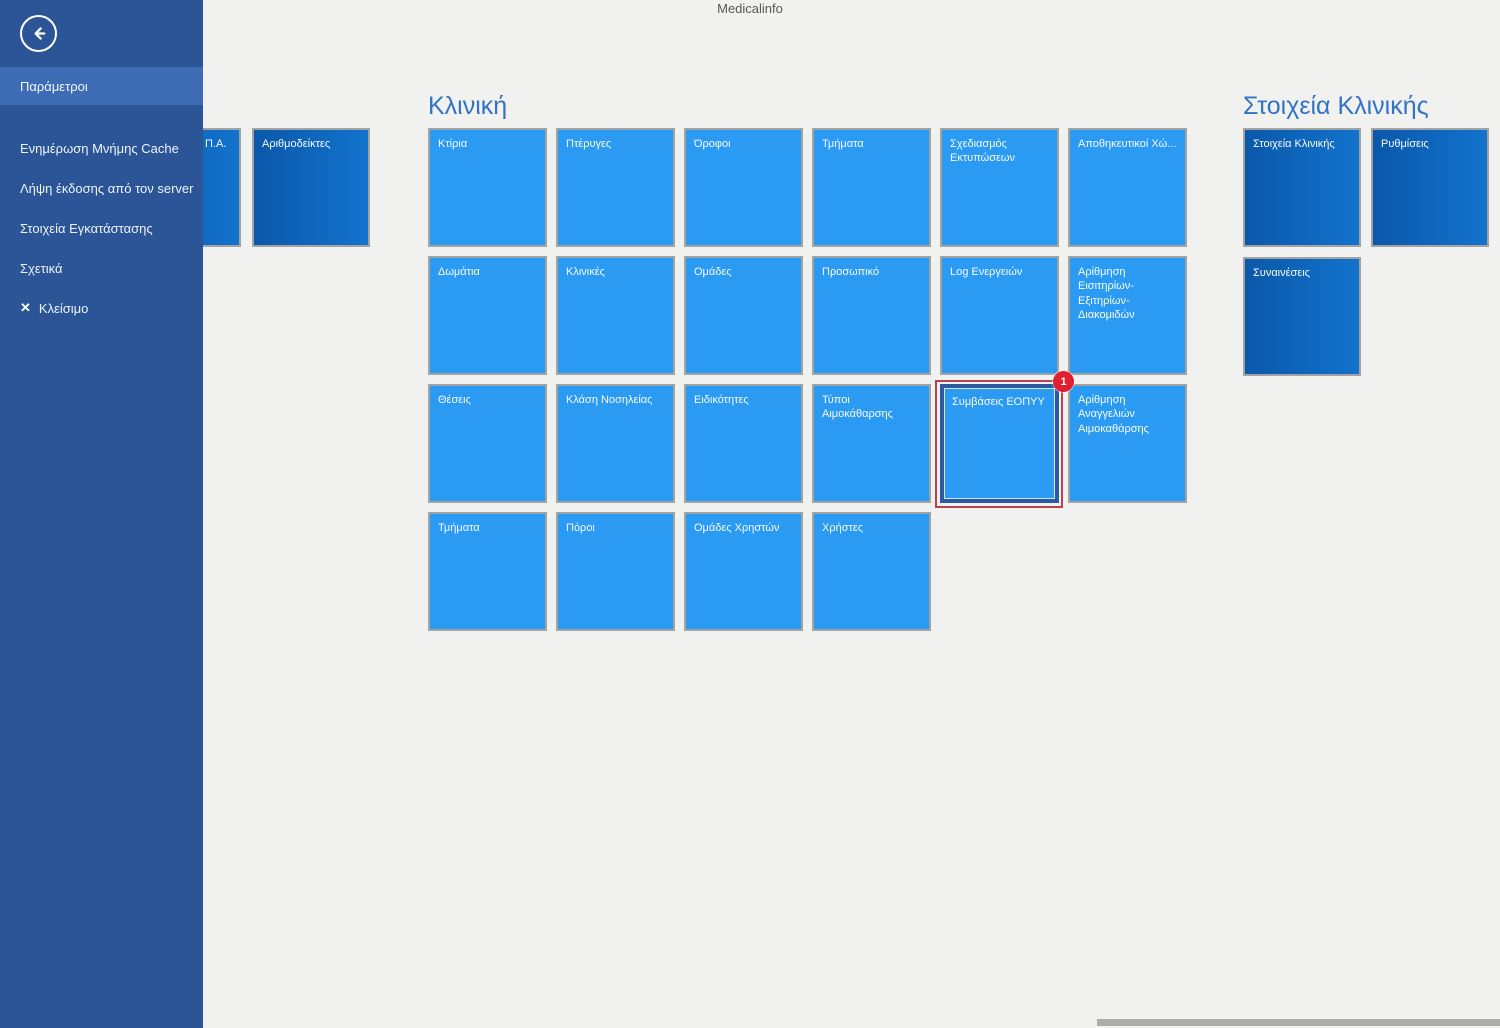 This screenshot has width=1500, height=1028. I want to click on sidebar-item-refresh-cache: Ενημέρωση Μνήμης Cache, so click(99, 148).